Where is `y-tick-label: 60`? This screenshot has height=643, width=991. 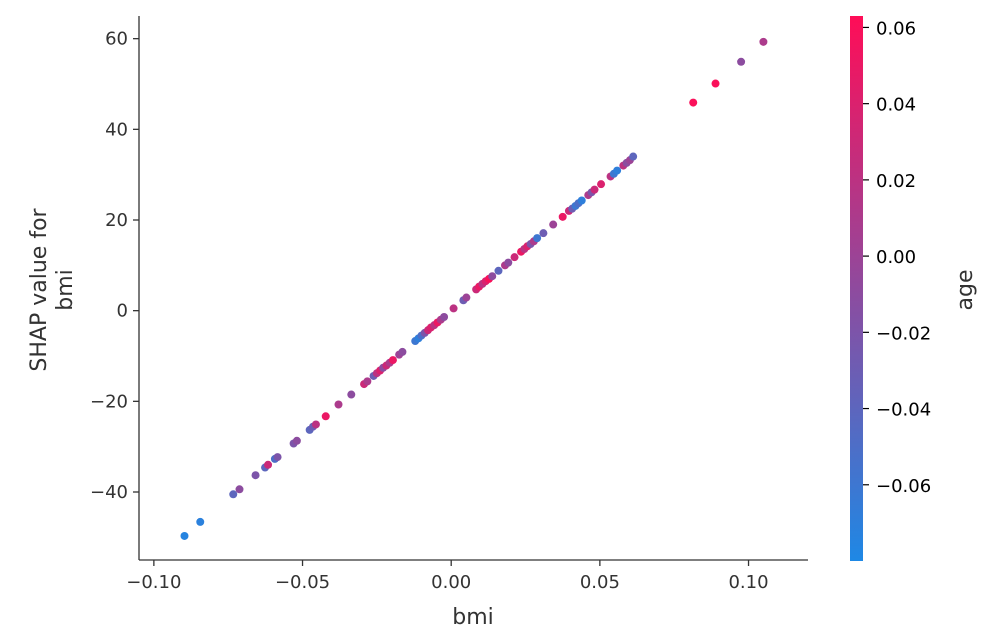
y-tick-label: 60 is located at coordinates (116, 39).